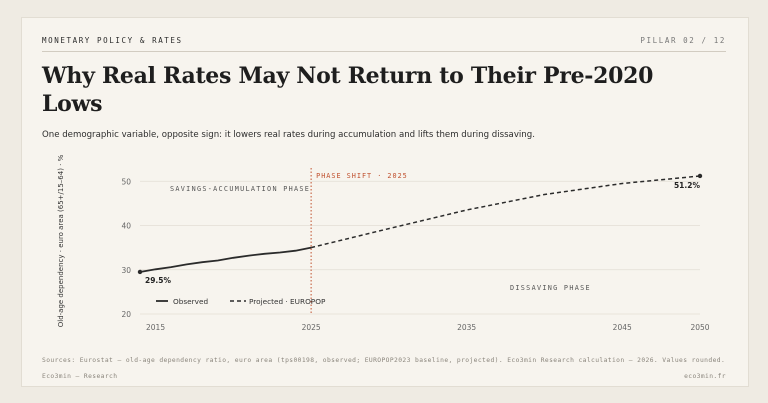  I want to click on y-tick-label: 20, so click(126, 314).